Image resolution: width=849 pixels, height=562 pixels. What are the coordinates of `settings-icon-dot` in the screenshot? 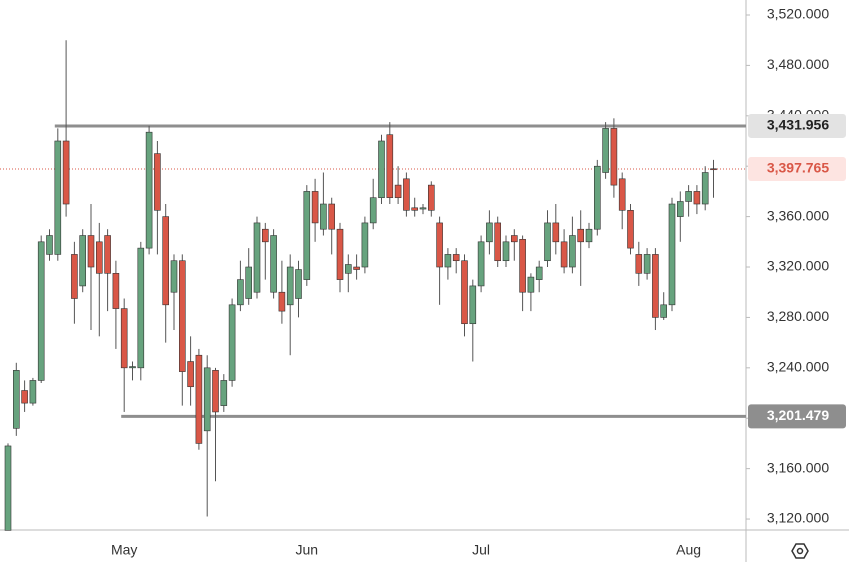 It's located at (800, 551).